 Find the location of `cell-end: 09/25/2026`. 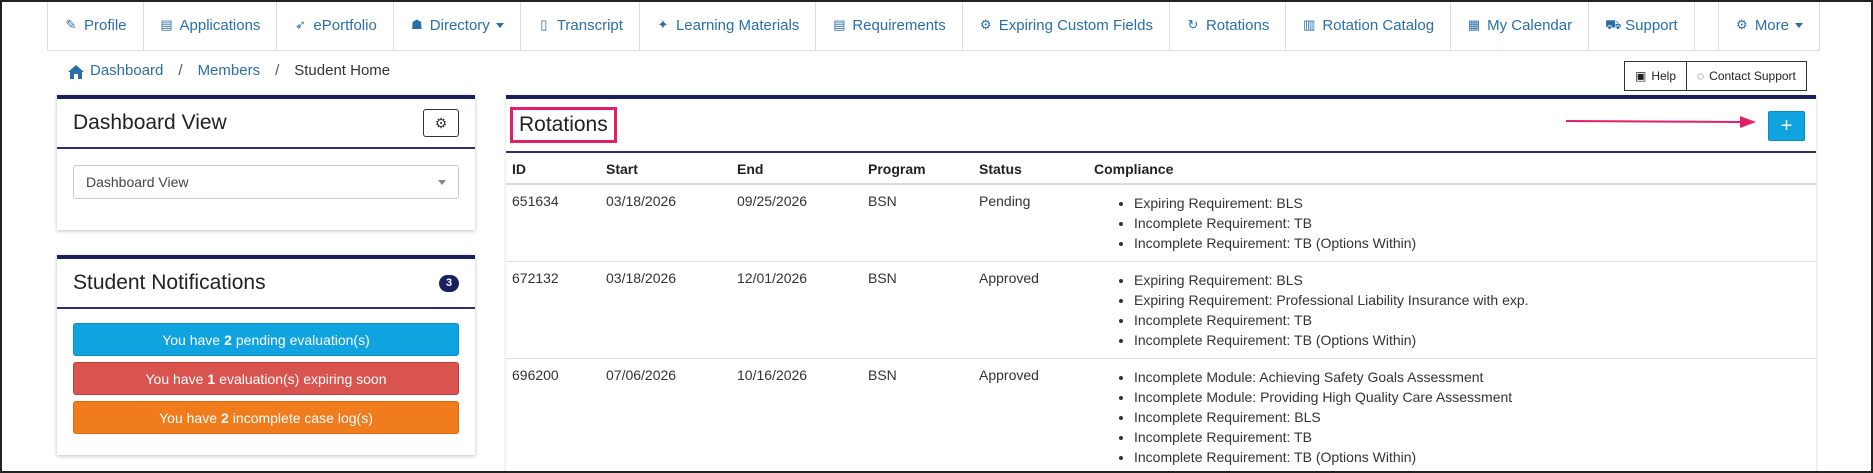

cell-end: 09/25/2026 is located at coordinates (796, 223).